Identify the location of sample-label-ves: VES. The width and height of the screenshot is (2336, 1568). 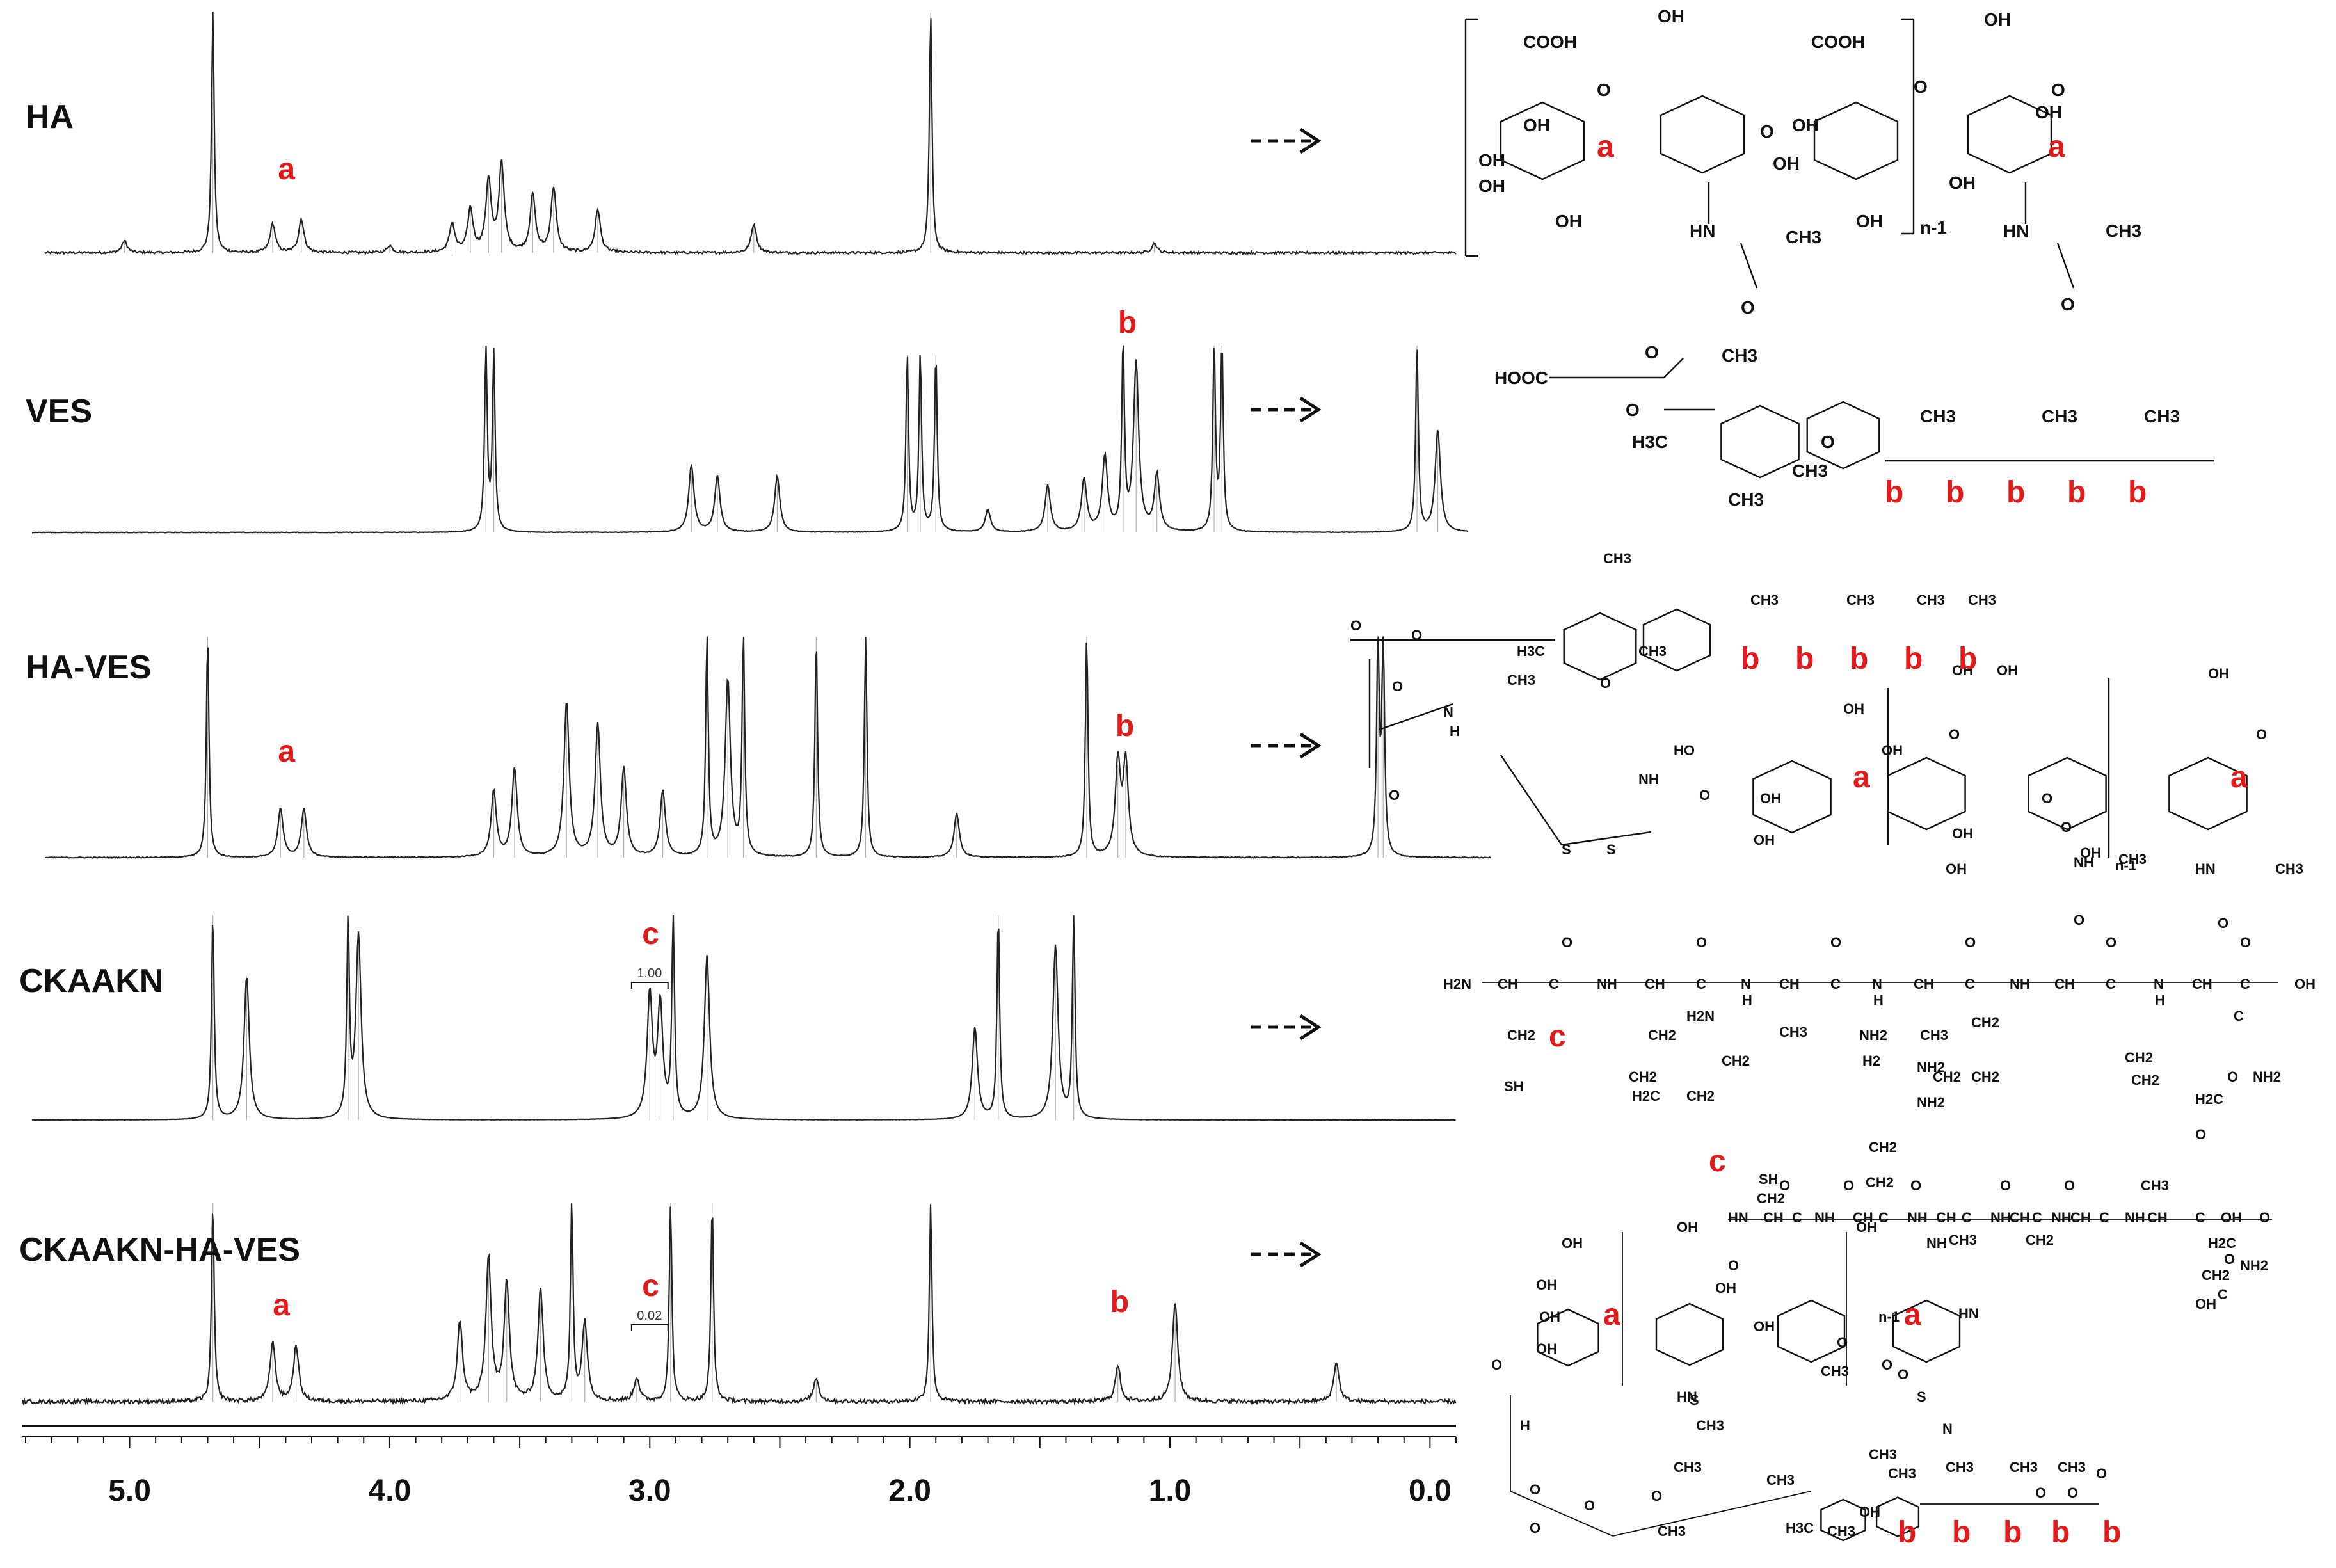
(59, 411).